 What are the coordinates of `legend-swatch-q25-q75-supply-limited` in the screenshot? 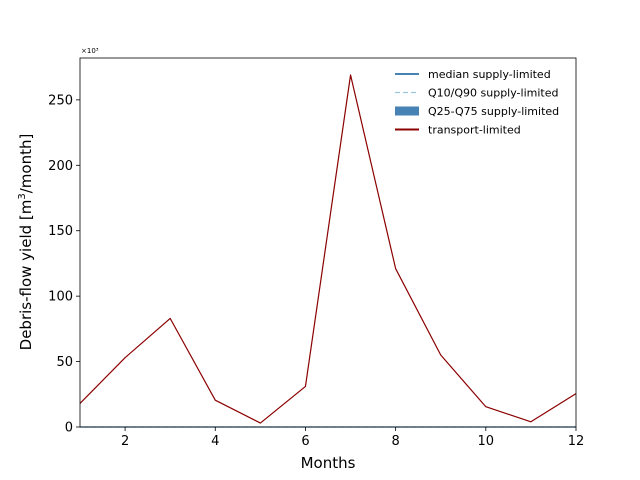 It's located at (407, 111).